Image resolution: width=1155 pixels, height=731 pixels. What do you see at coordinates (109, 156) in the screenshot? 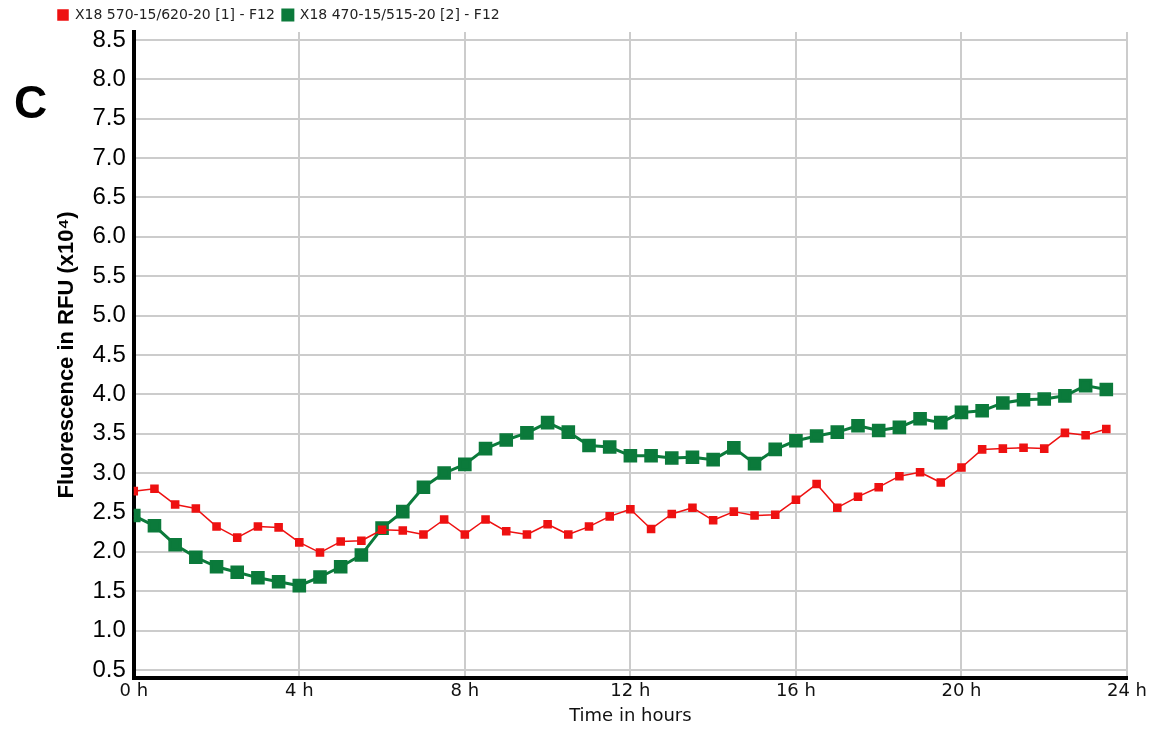
I see `y-tick-label: 7.0` at bounding box center [109, 156].